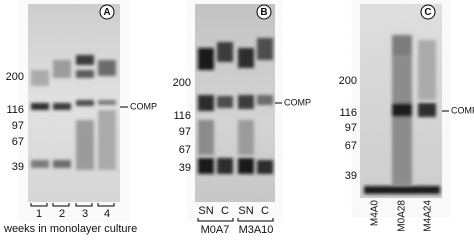 The height and width of the screenshot is (242, 474). I want to click on group-label: M0A7, so click(215, 230).